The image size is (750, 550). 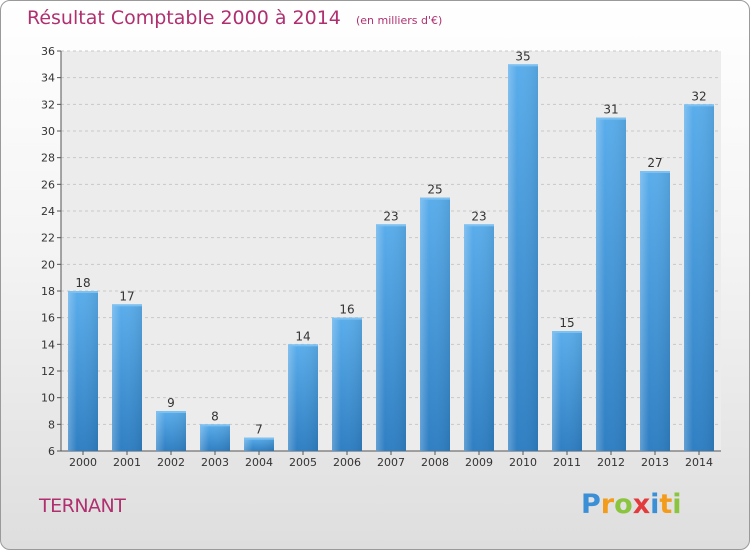 What do you see at coordinates (48, 398) in the screenshot?
I see `y-tick-label: 10` at bounding box center [48, 398].